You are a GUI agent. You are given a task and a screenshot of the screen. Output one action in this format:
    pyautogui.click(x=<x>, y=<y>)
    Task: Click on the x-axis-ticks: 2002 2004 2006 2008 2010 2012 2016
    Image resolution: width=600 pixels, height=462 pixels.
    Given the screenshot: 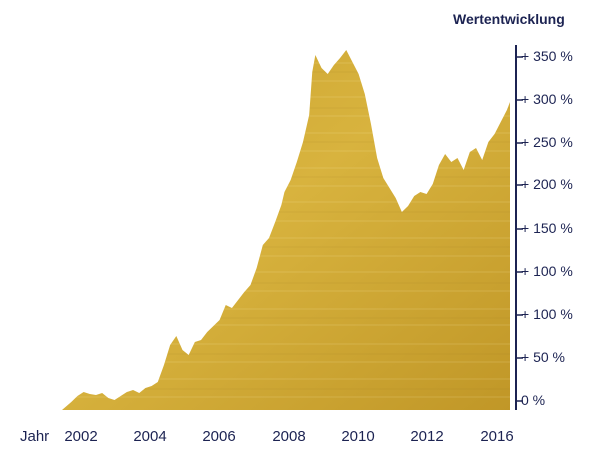 What is the action you would take?
    pyautogui.click(x=288, y=436)
    